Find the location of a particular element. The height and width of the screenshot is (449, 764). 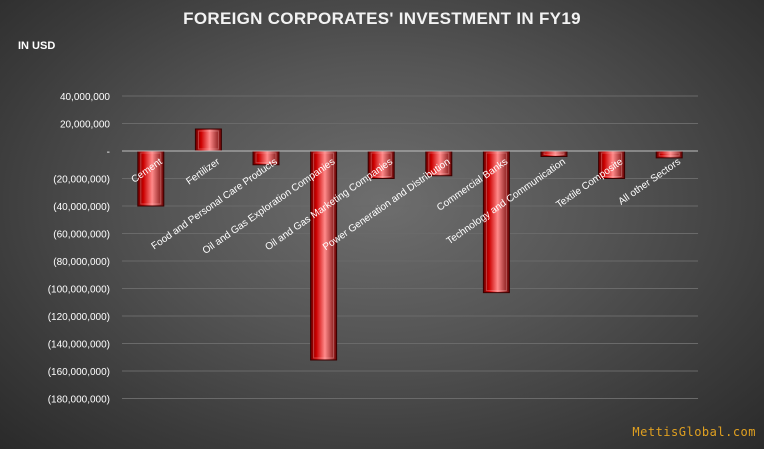

y-tick-label: (100,000,000) is located at coordinates (79, 290).